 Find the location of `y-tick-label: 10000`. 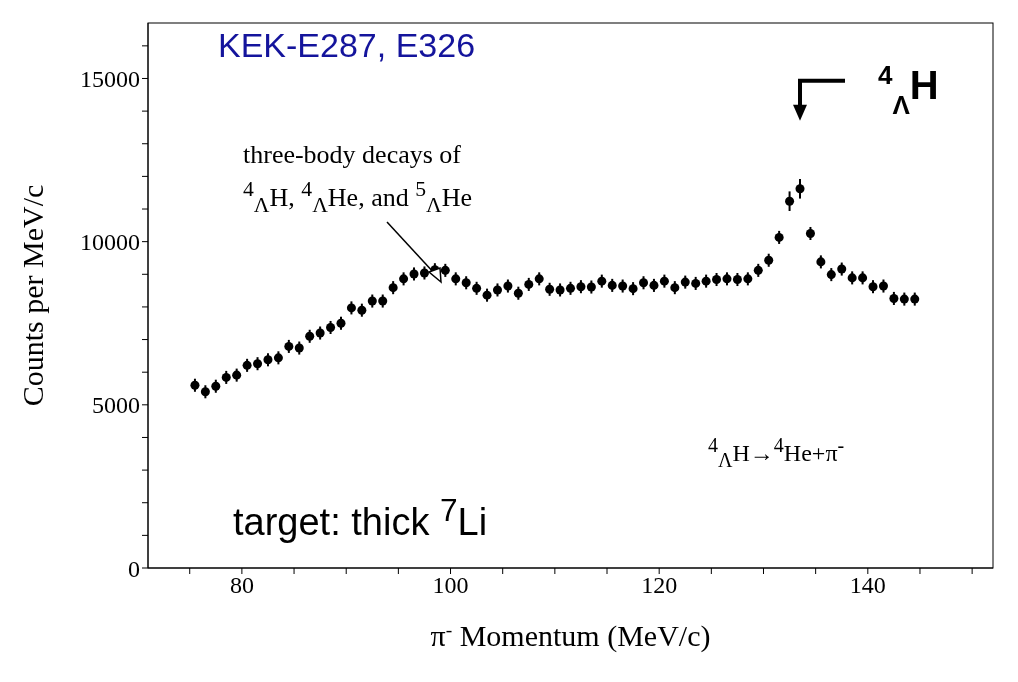

y-tick-label: 10000 is located at coordinates (110, 242).